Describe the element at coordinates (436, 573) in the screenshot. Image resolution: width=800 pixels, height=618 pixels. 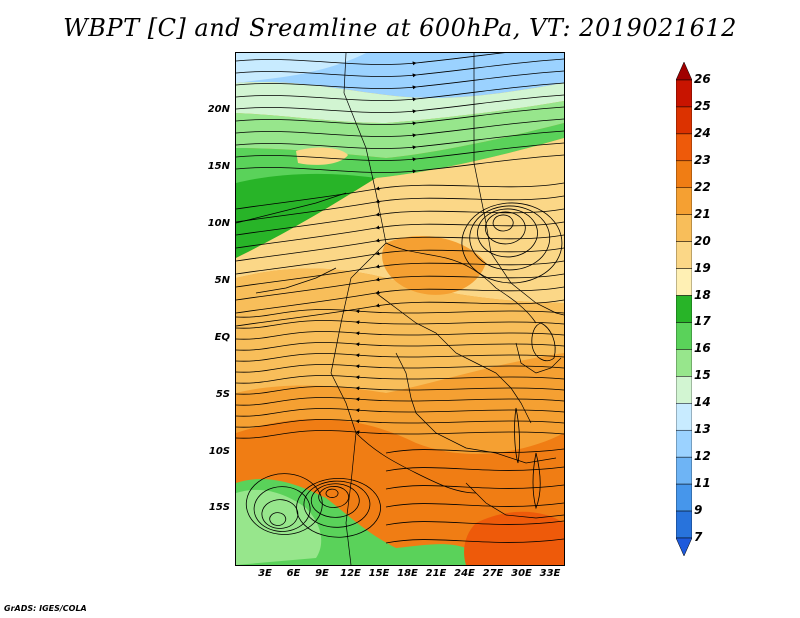
I see `x-axis-label: 21E` at that location.